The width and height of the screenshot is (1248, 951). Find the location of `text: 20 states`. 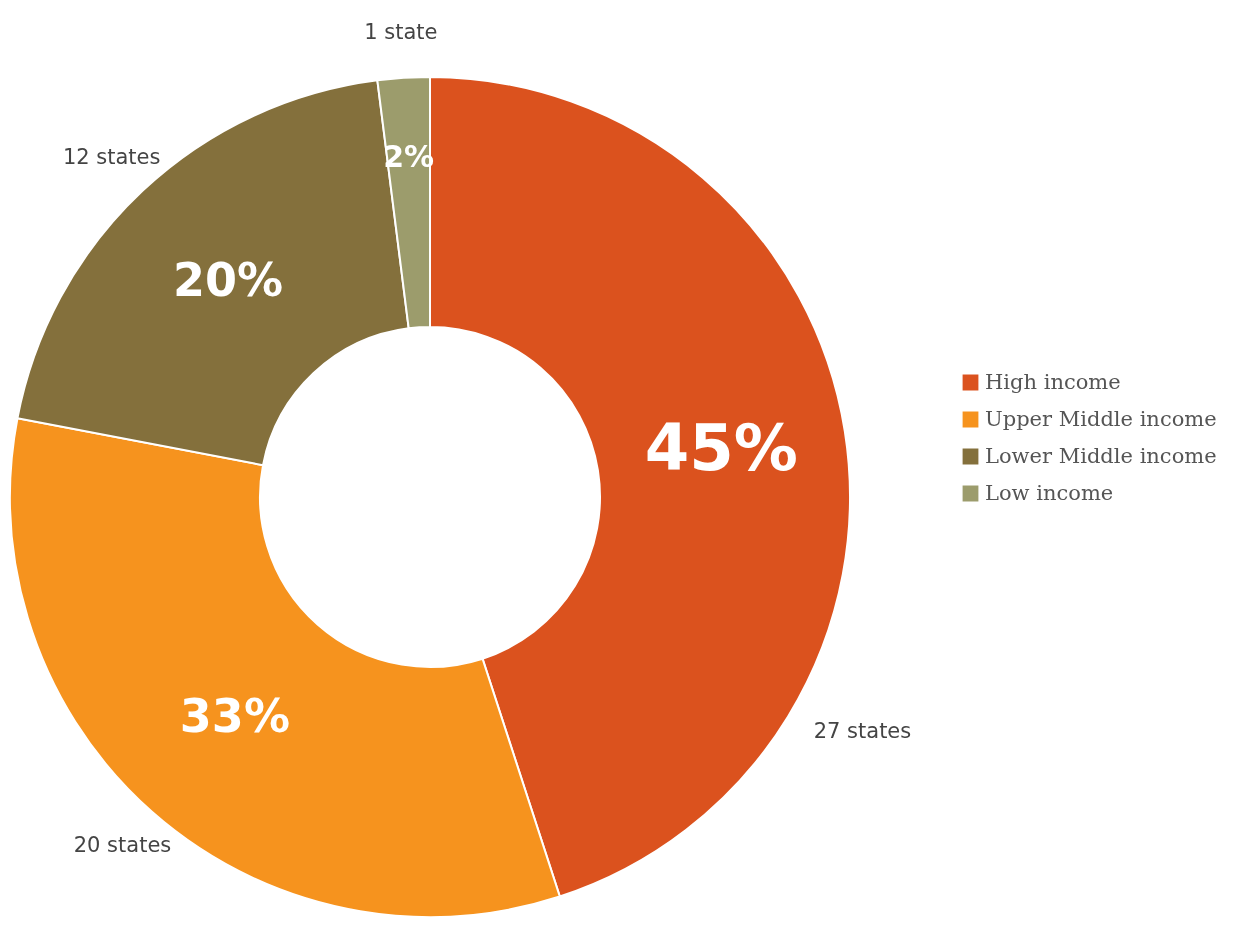

text: 20 states is located at coordinates (122, 844).